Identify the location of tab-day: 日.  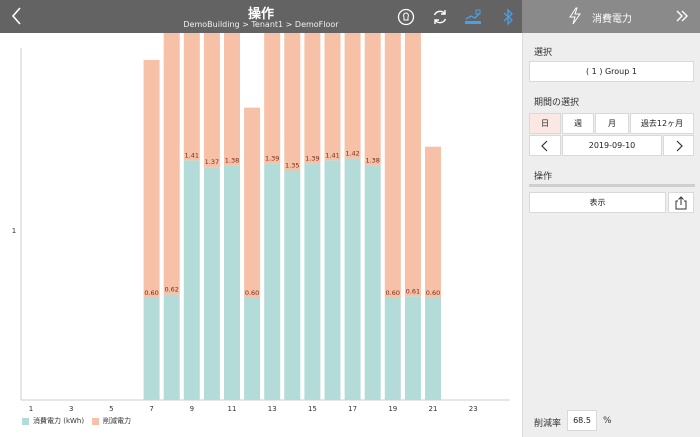
(545, 123).